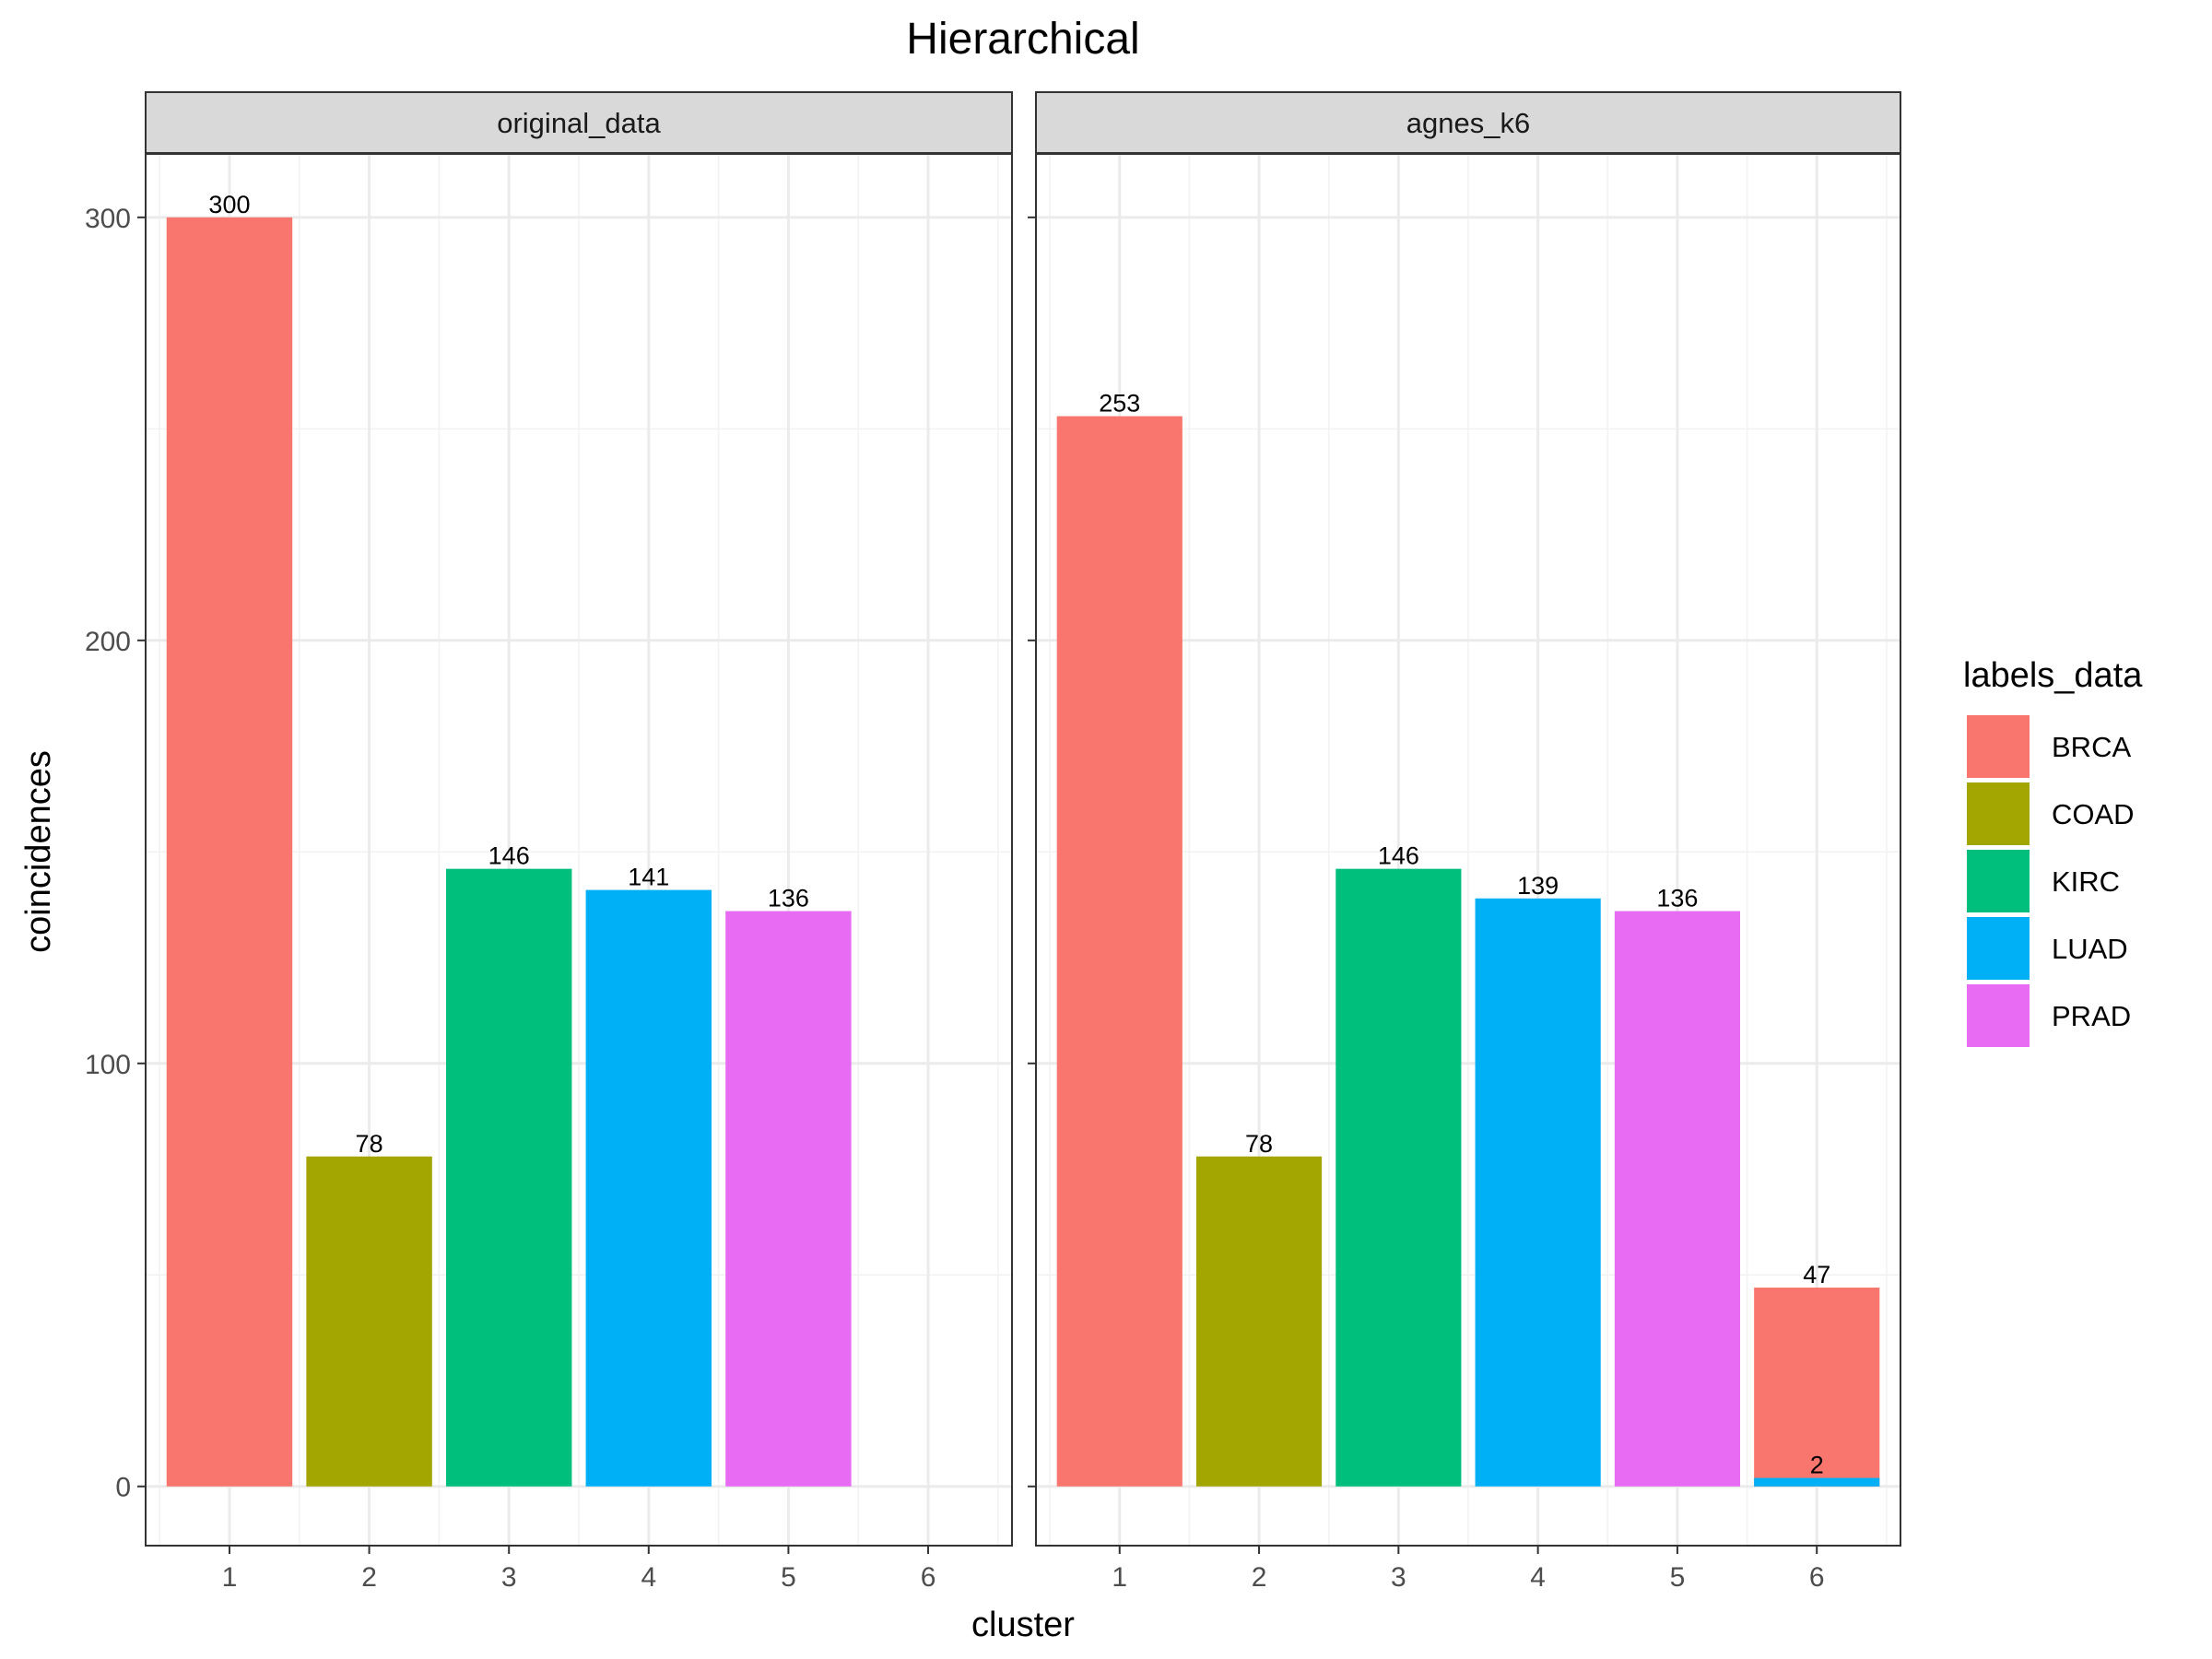  I want to click on bar-original_data-cluster4-luad, so click(648, 1188).